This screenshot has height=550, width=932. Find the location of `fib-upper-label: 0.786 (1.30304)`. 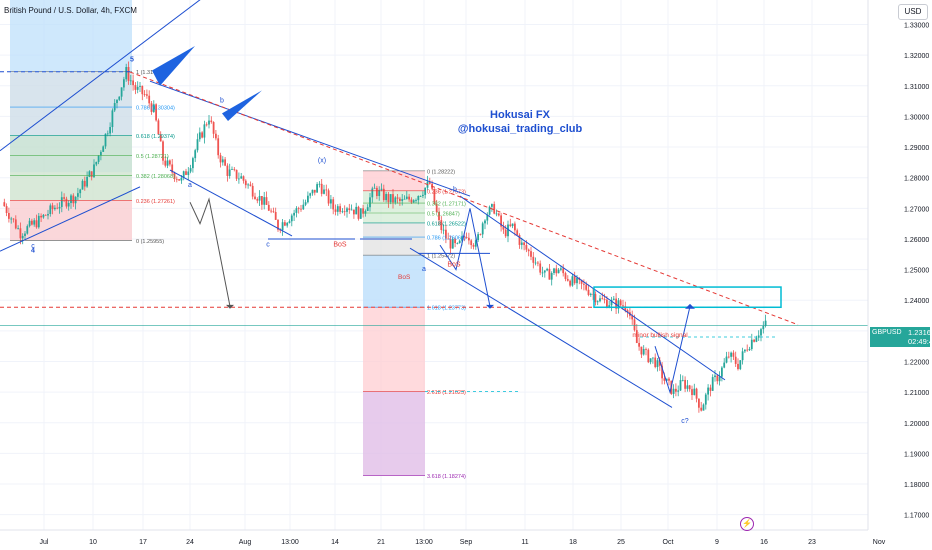

fib-upper-label: 0.786 (1.30304) is located at coordinates (155, 109).